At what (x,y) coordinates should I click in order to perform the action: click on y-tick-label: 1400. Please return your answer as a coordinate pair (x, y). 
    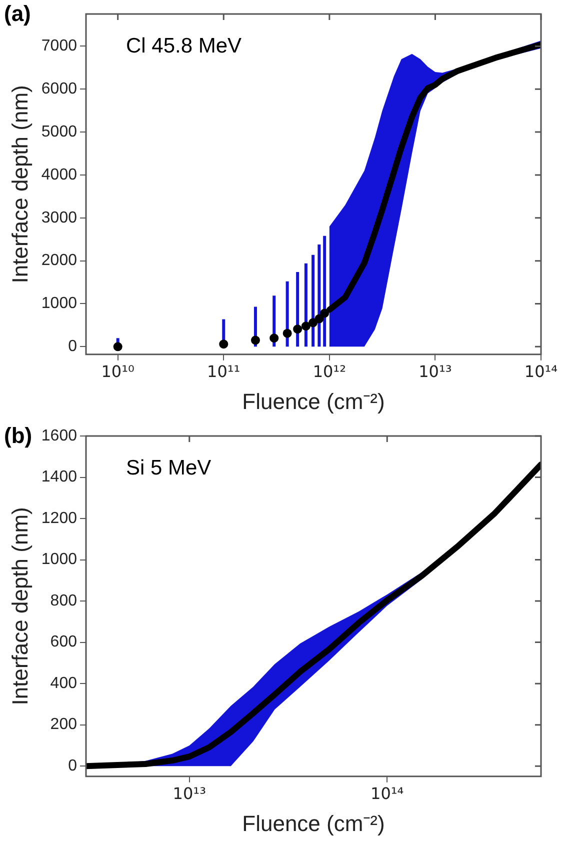
    Looking at the image, I should click on (59, 477).